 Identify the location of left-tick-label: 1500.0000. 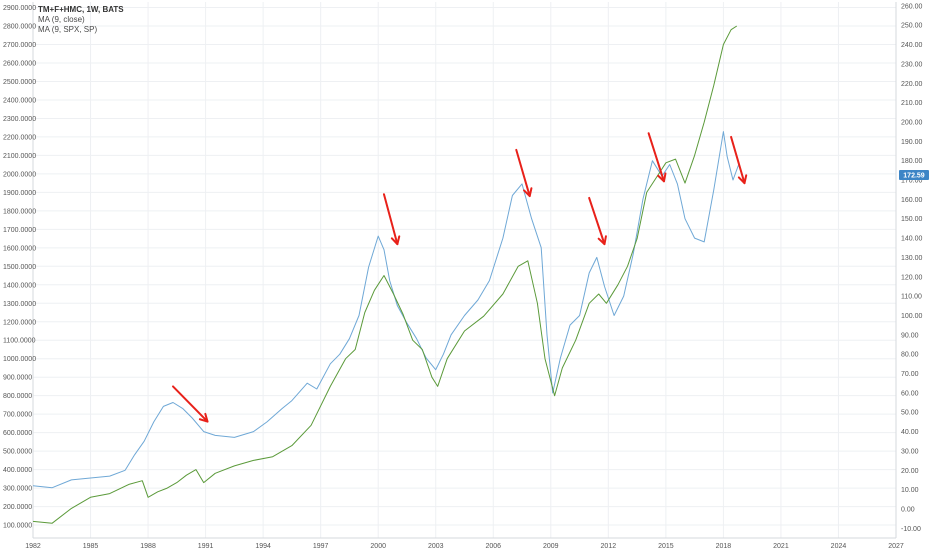
(19, 267).